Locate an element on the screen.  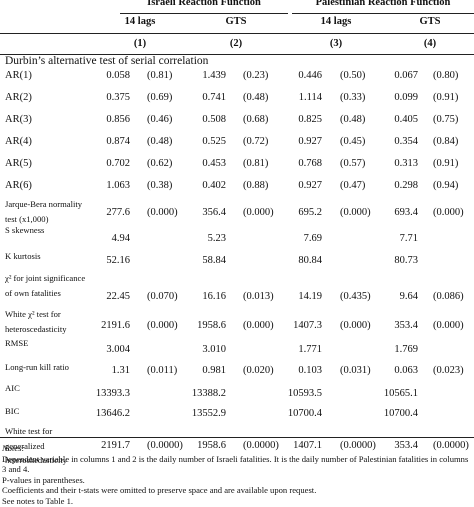
pvalue-cell: (0.88) is located at coordinates (256, 185).